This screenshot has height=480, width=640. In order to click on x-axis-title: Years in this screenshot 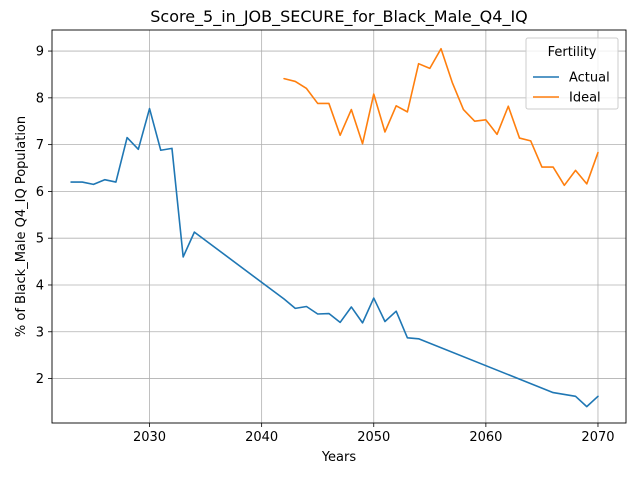, I will do `click(339, 457)`.